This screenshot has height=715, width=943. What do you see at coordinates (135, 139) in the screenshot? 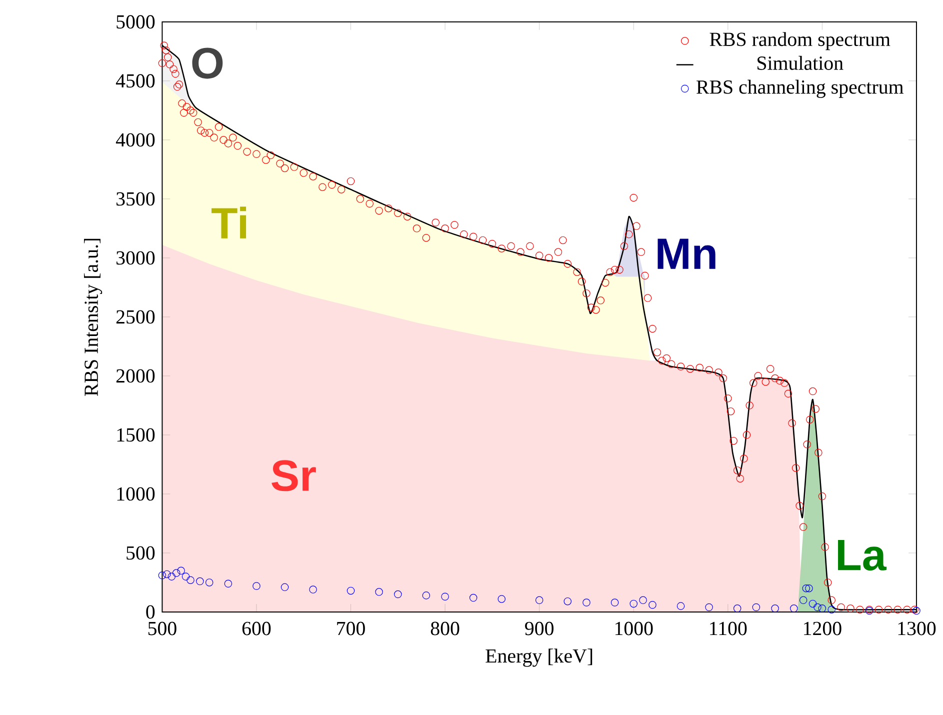
I see `y-tick-label: 4000` at bounding box center [135, 139].